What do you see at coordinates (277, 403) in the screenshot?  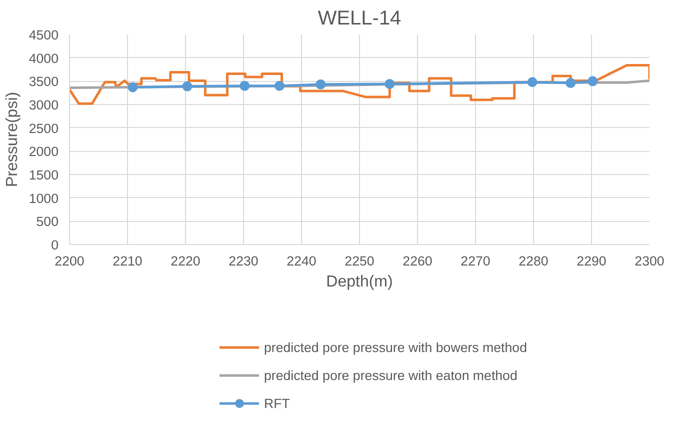 I see `legend-label: RFT` at bounding box center [277, 403].